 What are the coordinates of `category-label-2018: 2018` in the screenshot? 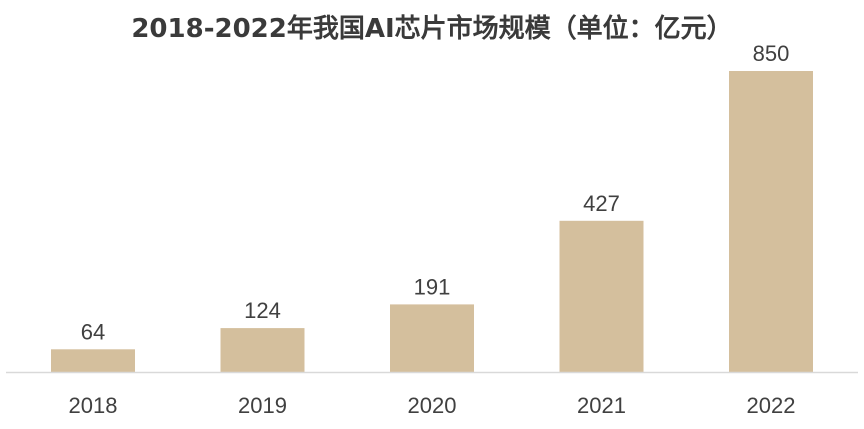 It's located at (93, 405).